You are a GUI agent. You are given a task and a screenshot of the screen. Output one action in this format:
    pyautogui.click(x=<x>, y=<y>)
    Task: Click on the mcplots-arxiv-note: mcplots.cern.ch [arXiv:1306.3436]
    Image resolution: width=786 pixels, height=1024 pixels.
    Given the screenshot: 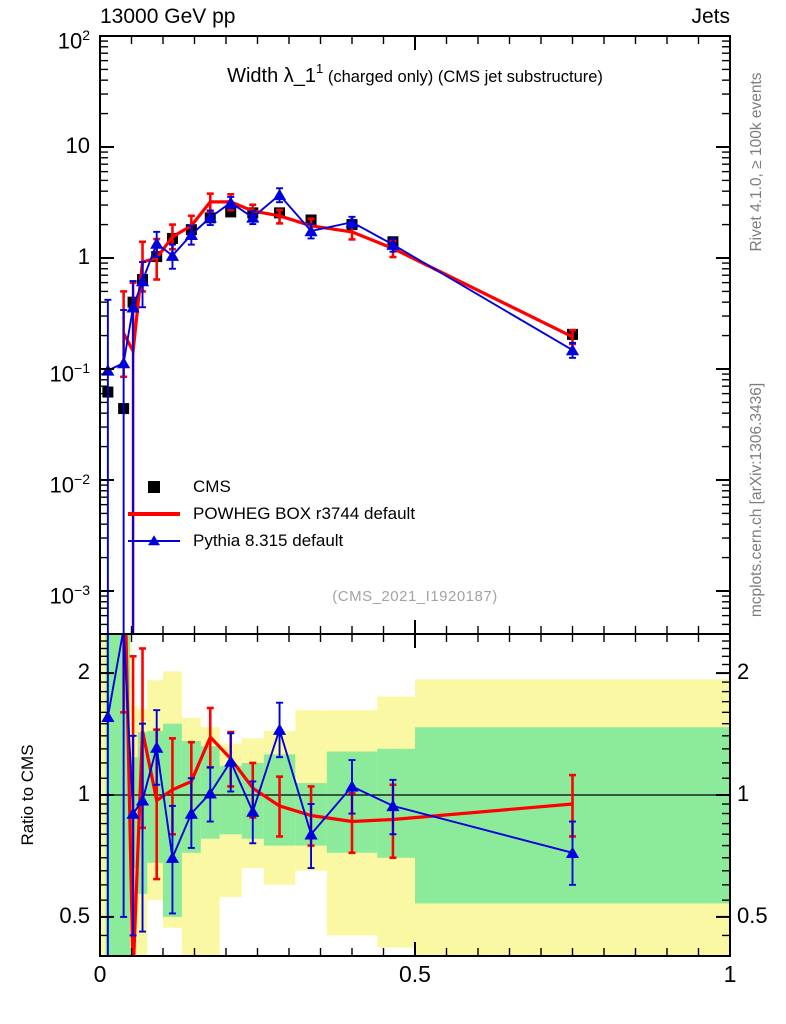 What is the action you would take?
    pyautogui.click(x=756, y=500)
    